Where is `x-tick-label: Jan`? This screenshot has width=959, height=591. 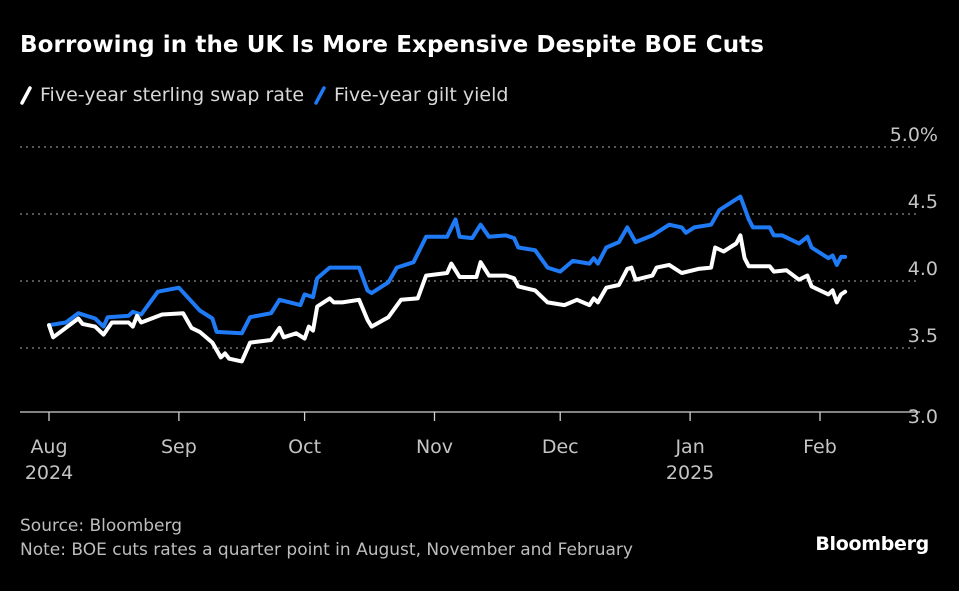 x-tick-label: Jan is located at coordinates (689, 447).